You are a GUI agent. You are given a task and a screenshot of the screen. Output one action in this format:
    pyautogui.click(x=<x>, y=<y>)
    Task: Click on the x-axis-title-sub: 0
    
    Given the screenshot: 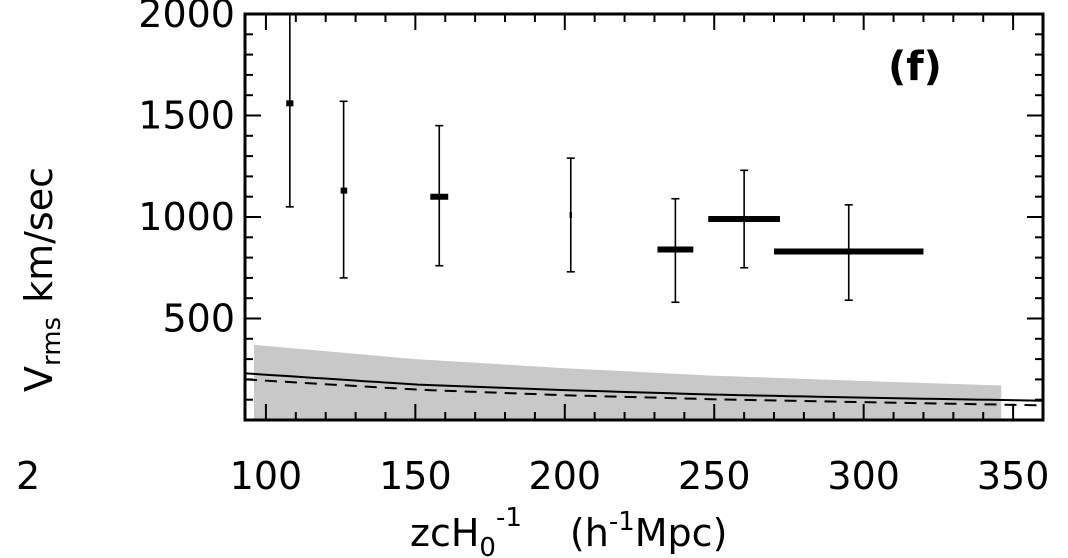 What is the action you would take?
    pyautogui.click(x=487, y=545)
    